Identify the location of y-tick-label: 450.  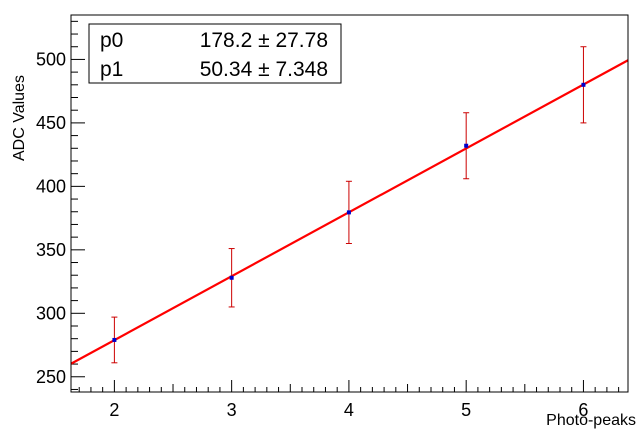
(51, 123).